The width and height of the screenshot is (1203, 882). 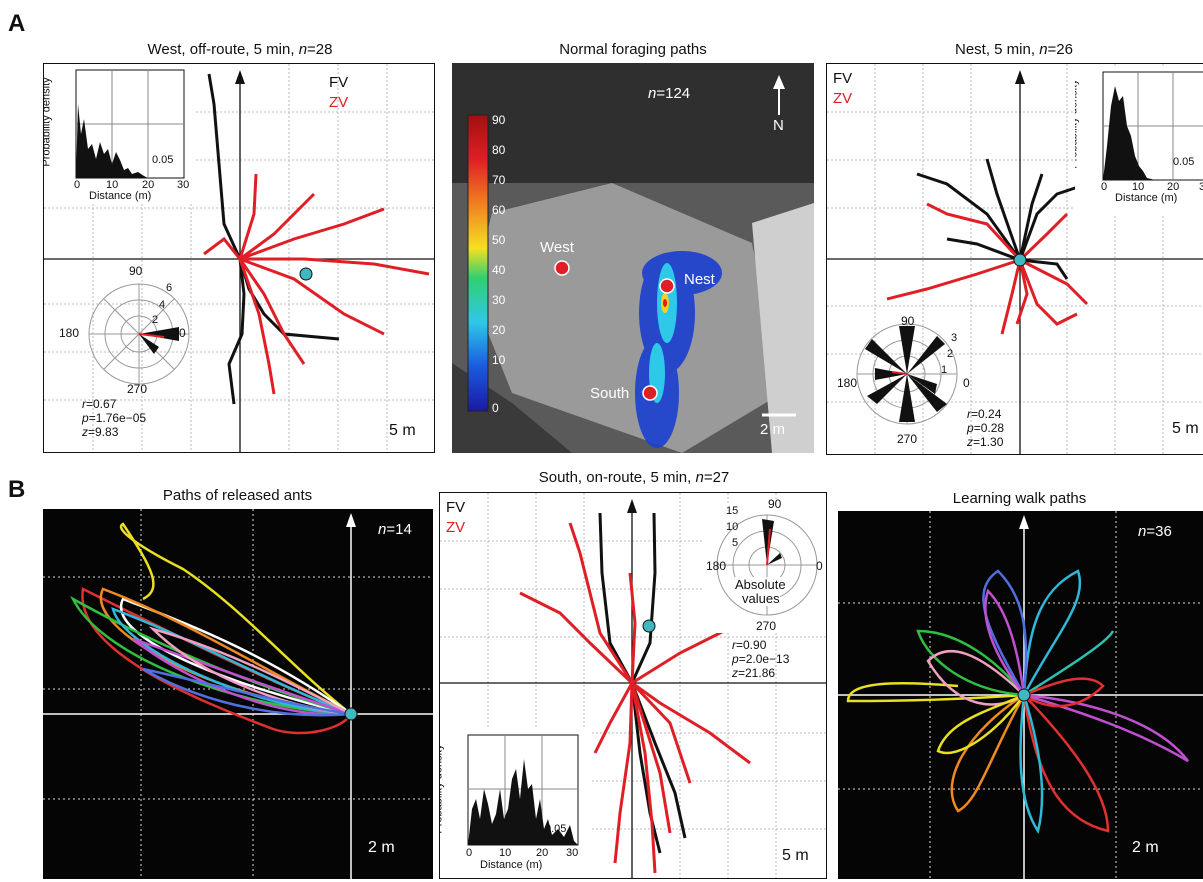 What do you see at coordinates (557, 247) in the screenshot?
I see `site-west: West` at bounding box center [557, 247].